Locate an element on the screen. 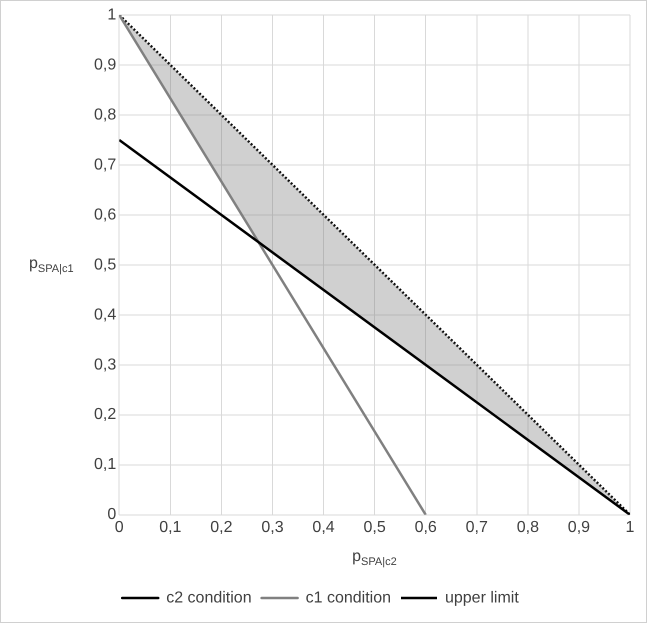 The height and width of the screenshot is (623, 647). y-axis-title: p$_{SPA|c1}$ is located at coordinates (51, 265).